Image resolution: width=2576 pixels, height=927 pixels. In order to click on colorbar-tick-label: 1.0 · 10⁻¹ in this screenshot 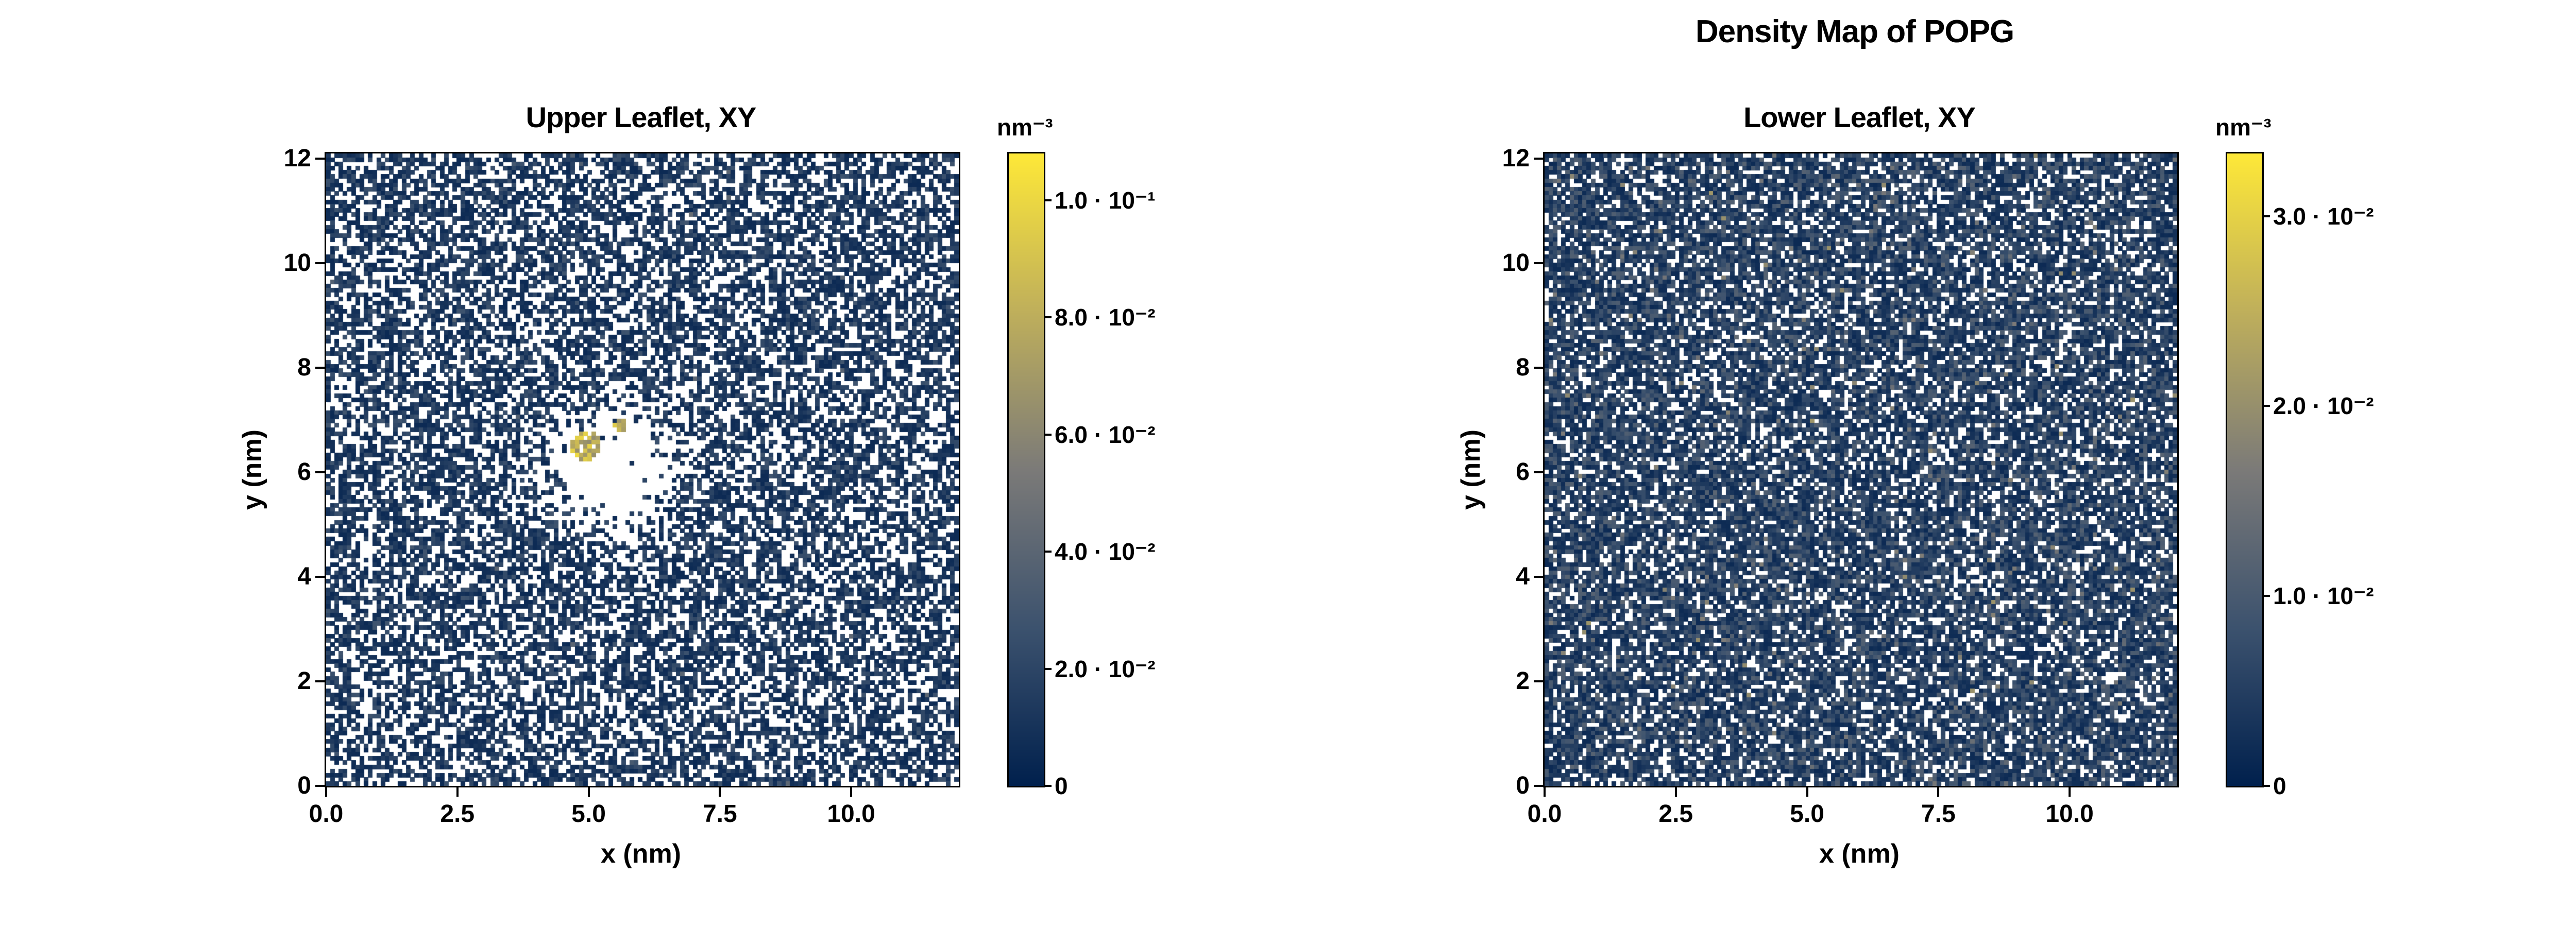, I will do `click(1105, 200)`.